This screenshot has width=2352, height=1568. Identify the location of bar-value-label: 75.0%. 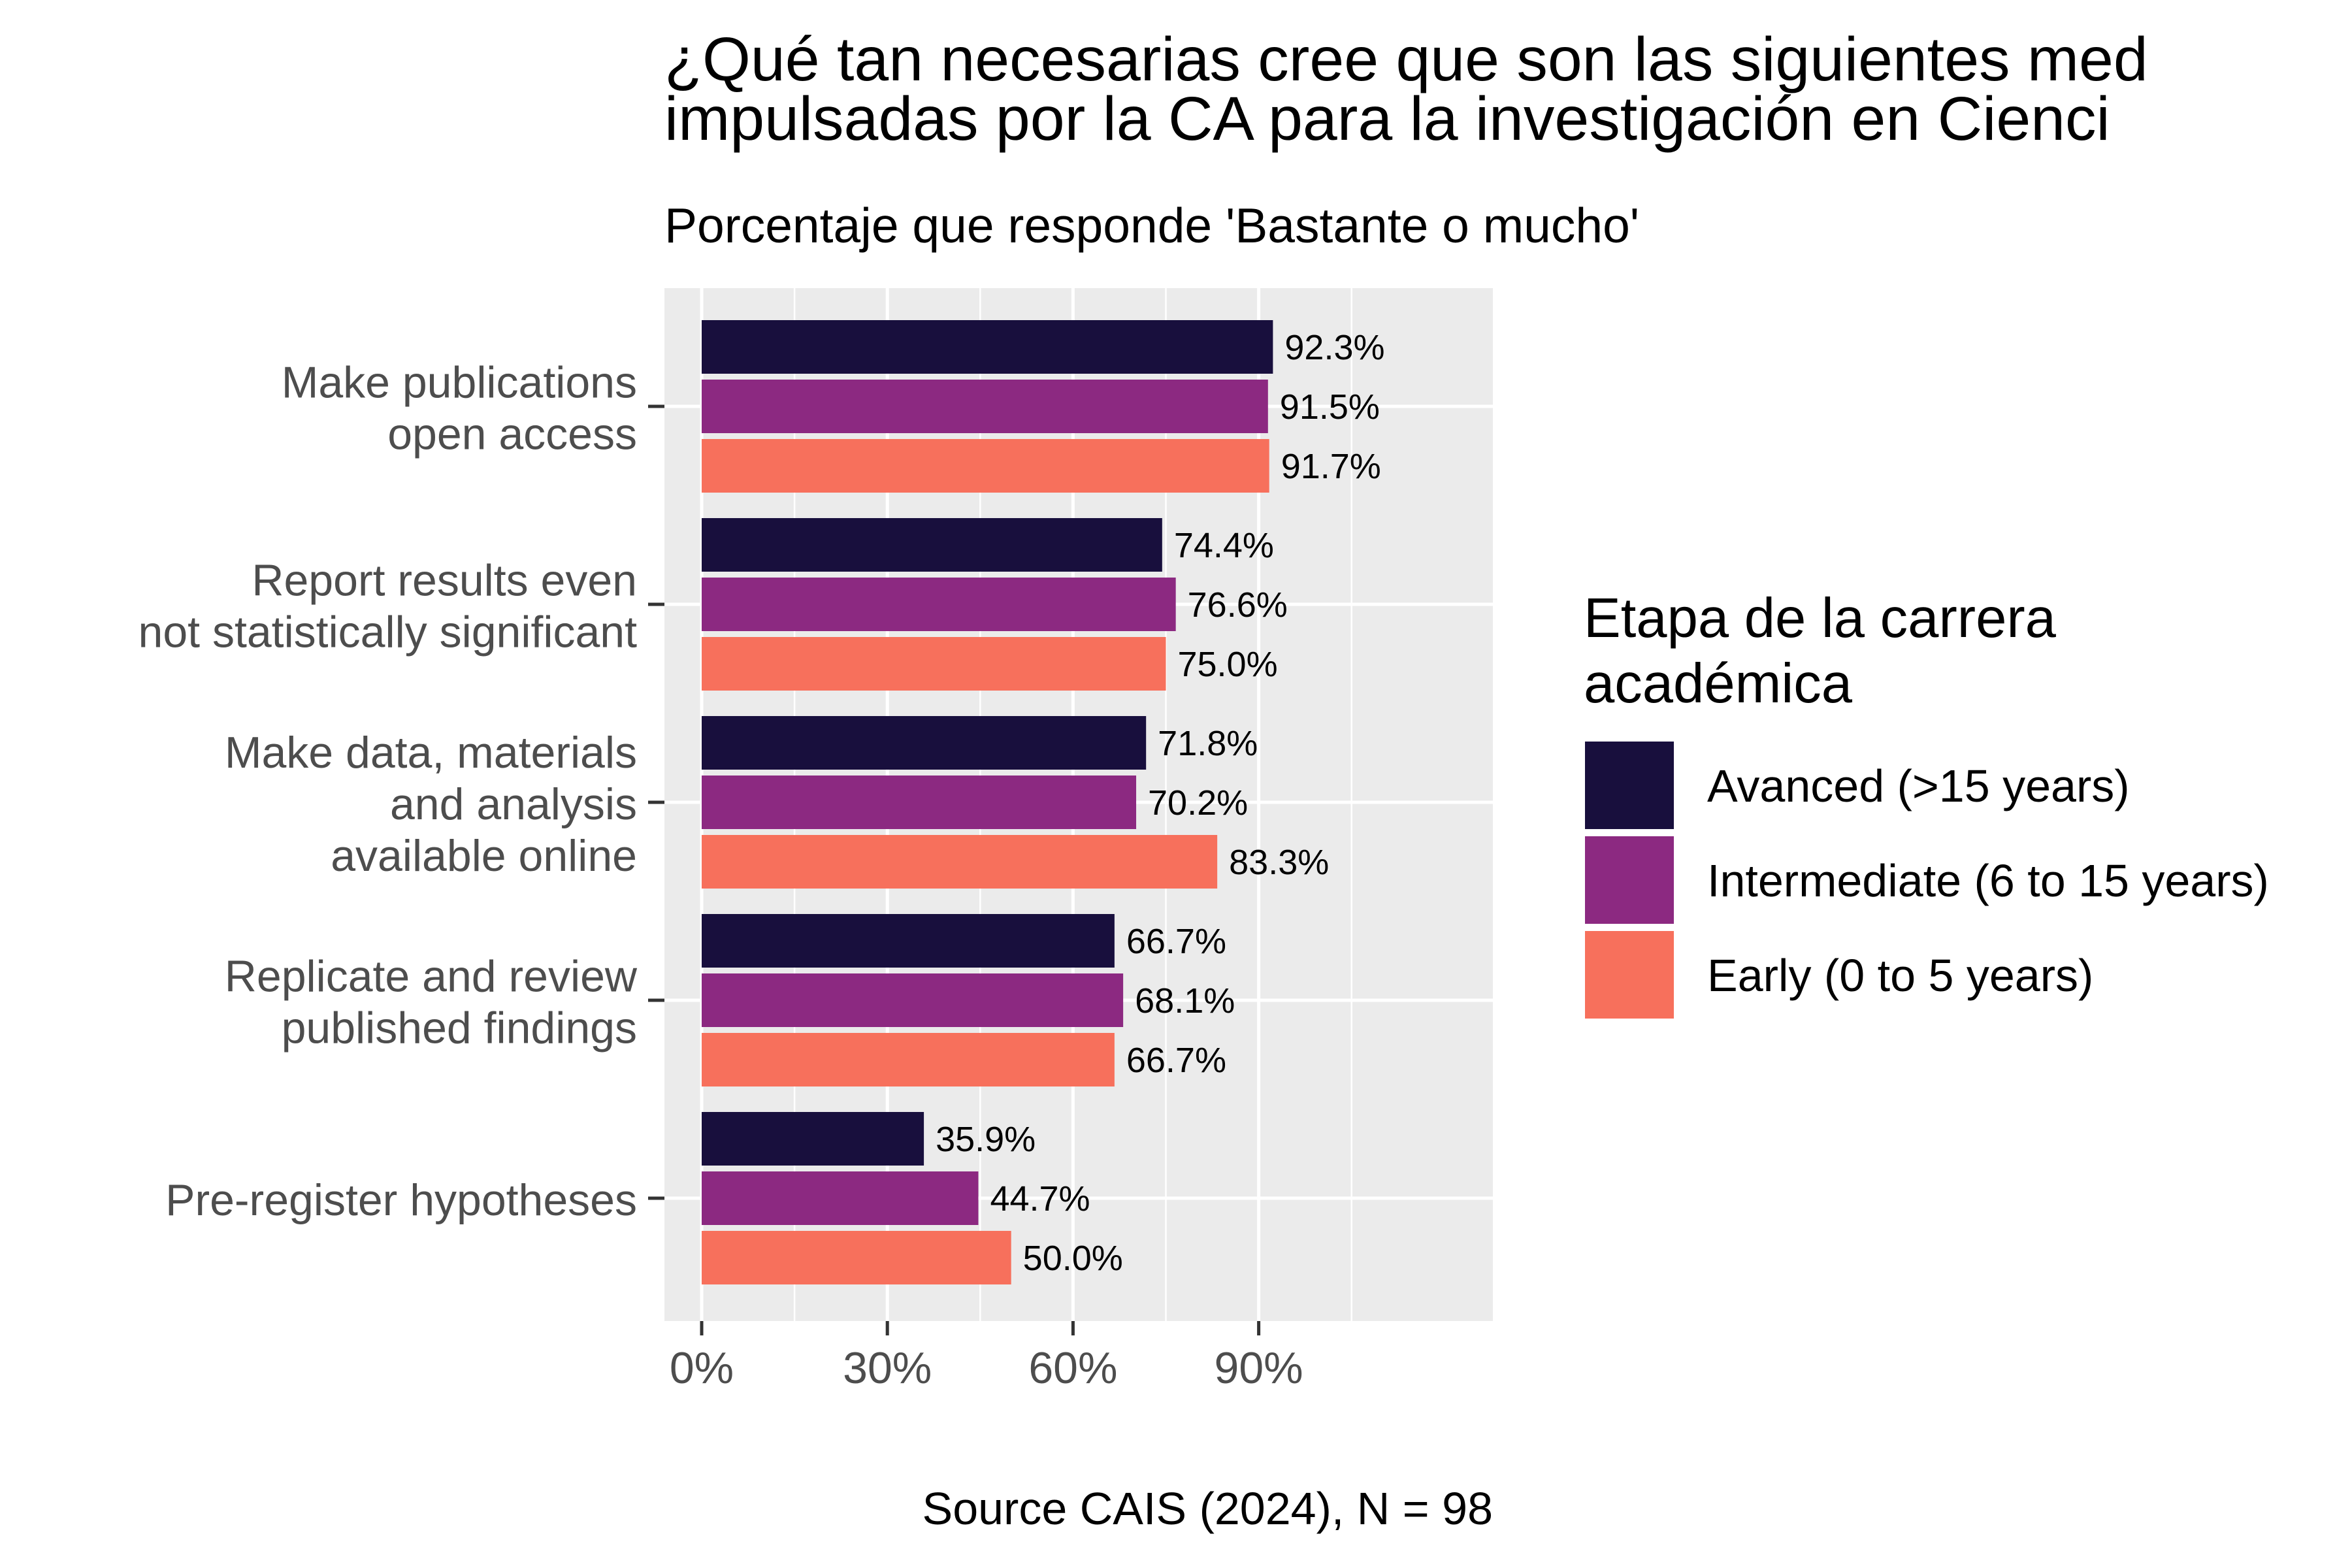
(1227, 664).